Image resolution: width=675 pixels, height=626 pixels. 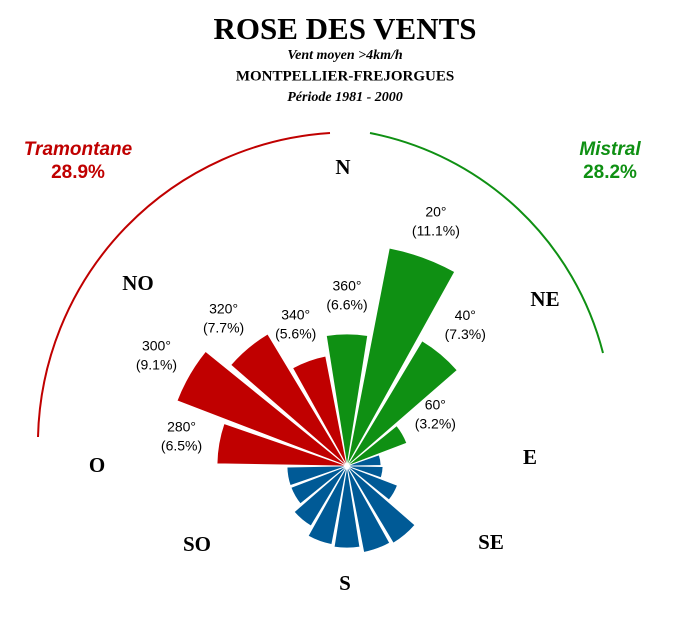 What do you see at coordinates (436, 230) in the screenshot?
I see `value-label: (11.1%)` at bounding box center [436, 230].